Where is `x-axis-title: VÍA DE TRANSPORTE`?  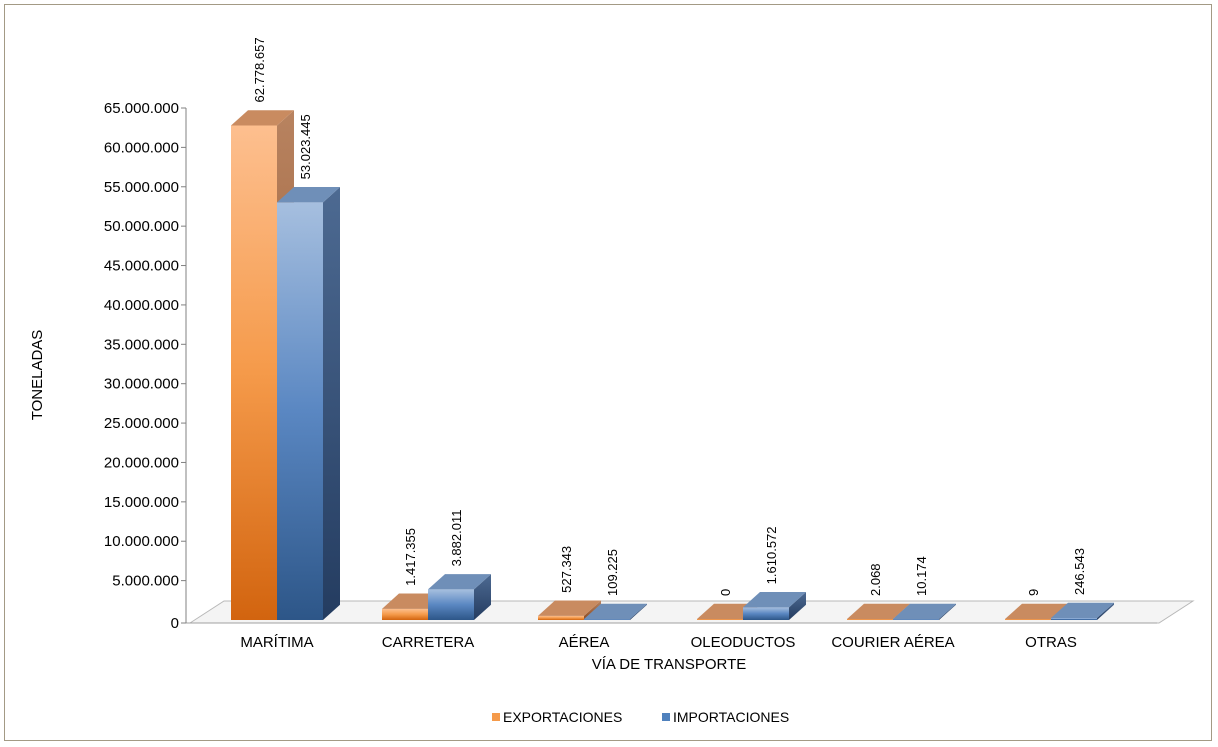
x-axis-title: VÍA DE TRANSPORTE is located at coordinates (669, 664).